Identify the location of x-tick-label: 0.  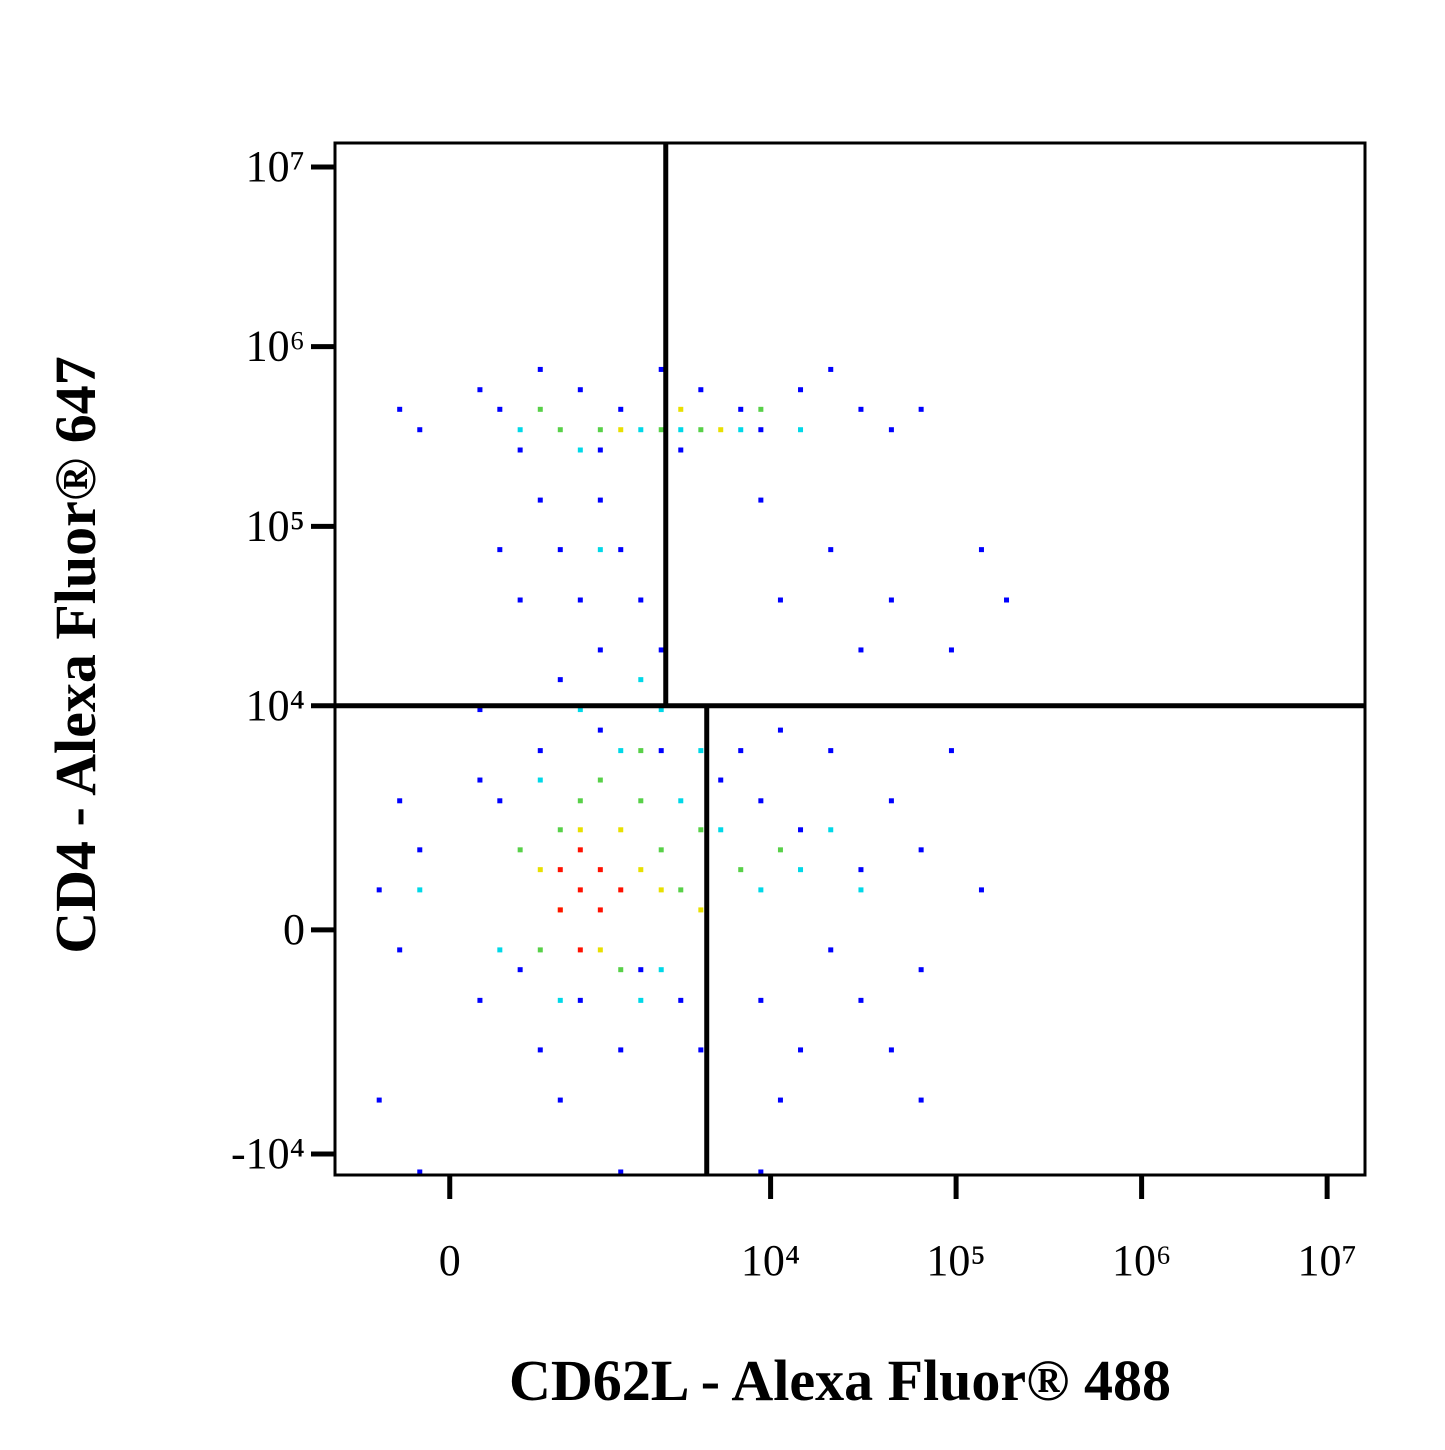
(450, 1260).